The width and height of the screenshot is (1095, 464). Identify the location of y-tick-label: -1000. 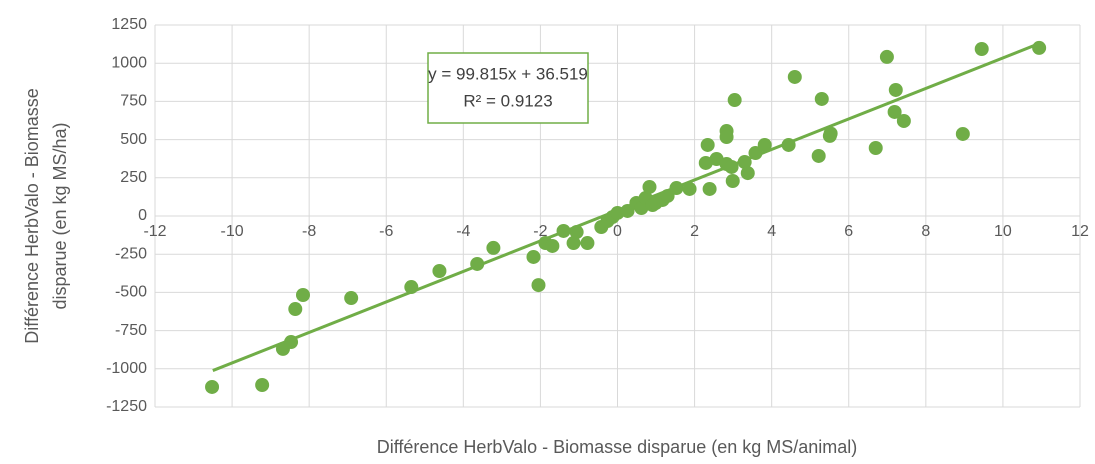
(126, 368).